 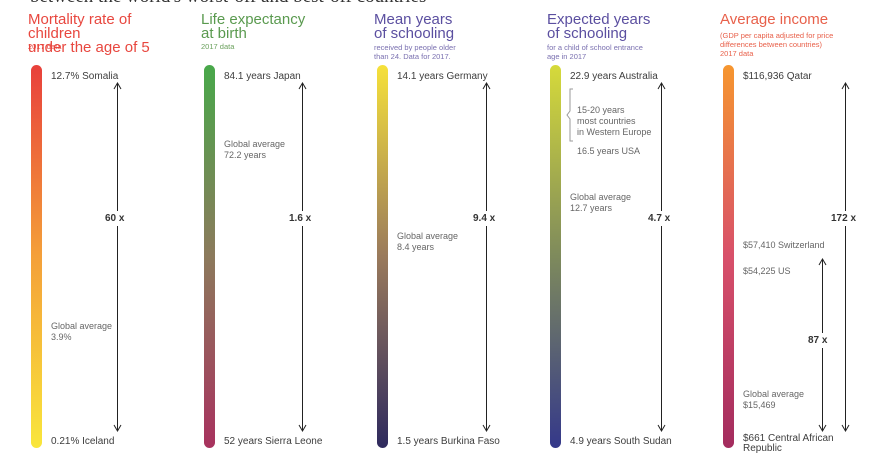 I want to click on global-average-note: Global average 72.2 years, so click(x=255, y=149).